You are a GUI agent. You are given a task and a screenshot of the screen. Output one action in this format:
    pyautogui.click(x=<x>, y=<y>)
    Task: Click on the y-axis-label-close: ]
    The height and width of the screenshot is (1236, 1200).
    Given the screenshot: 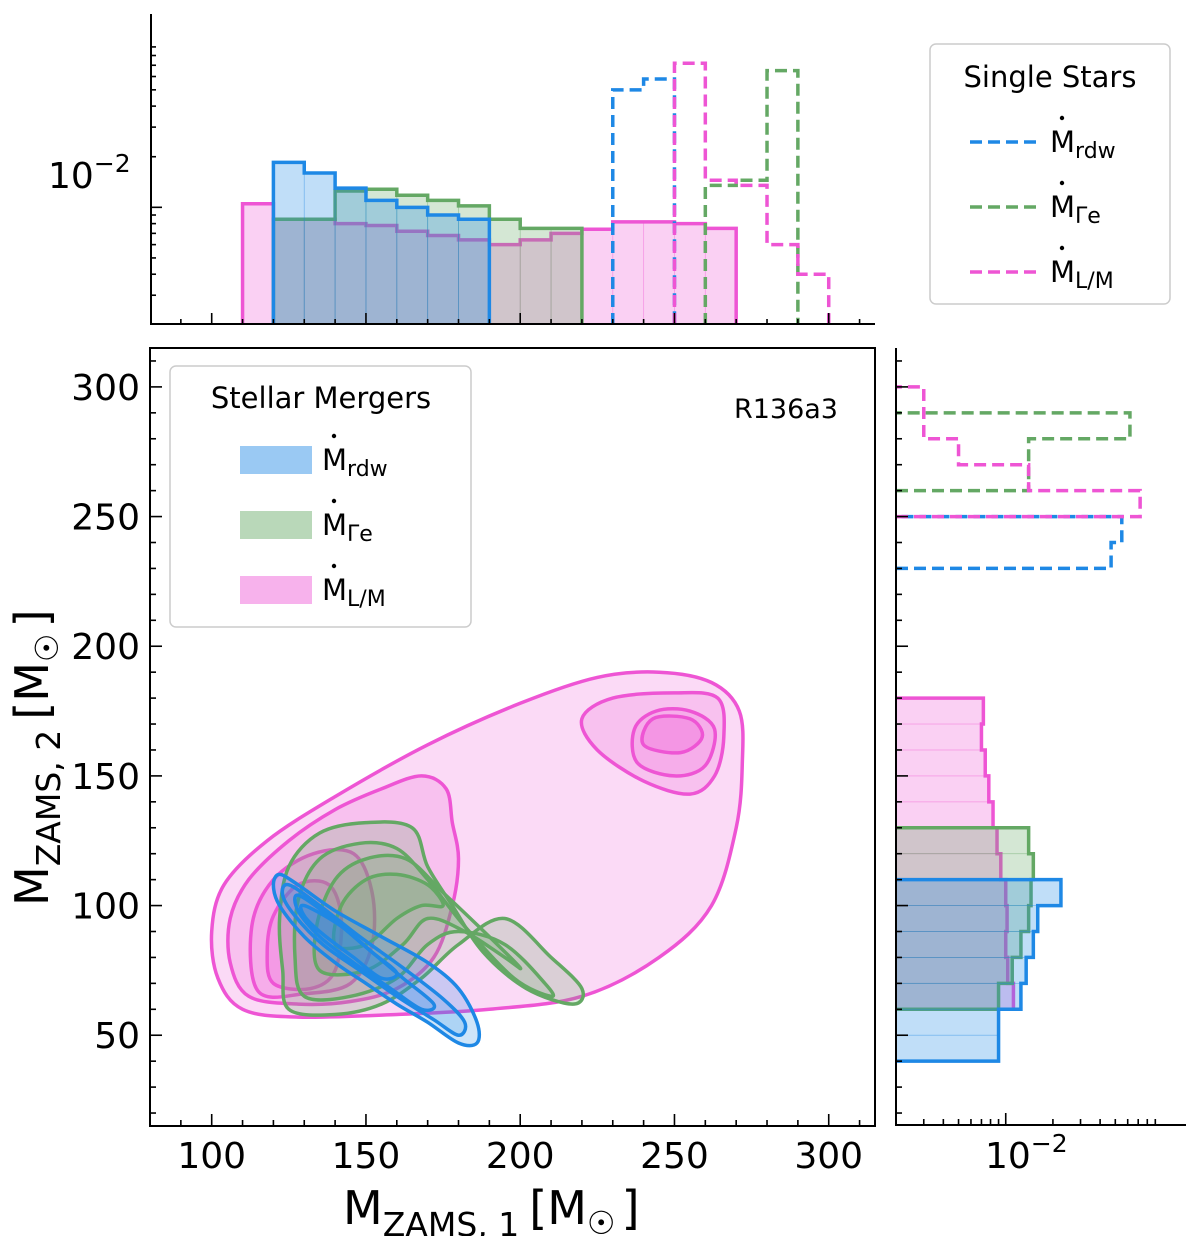 What is the action you would take?
    pyautogui.click(x=32, y=618)
    